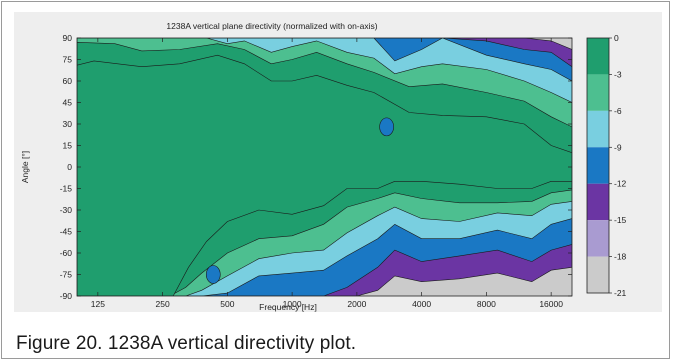 The image size is (673, 362). I want to click on colorbar-tick-label: -18, so click(620, 257).